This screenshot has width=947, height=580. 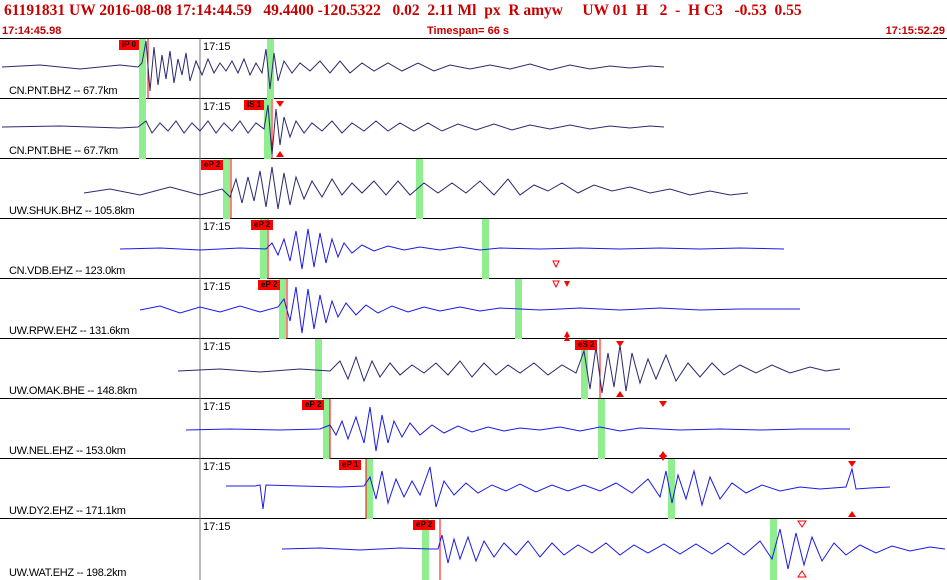 I want to click on trace-panel: 17:15 eP 2 CN.VDB.EHZ -- 123.0km, so click(x=473, y=249).